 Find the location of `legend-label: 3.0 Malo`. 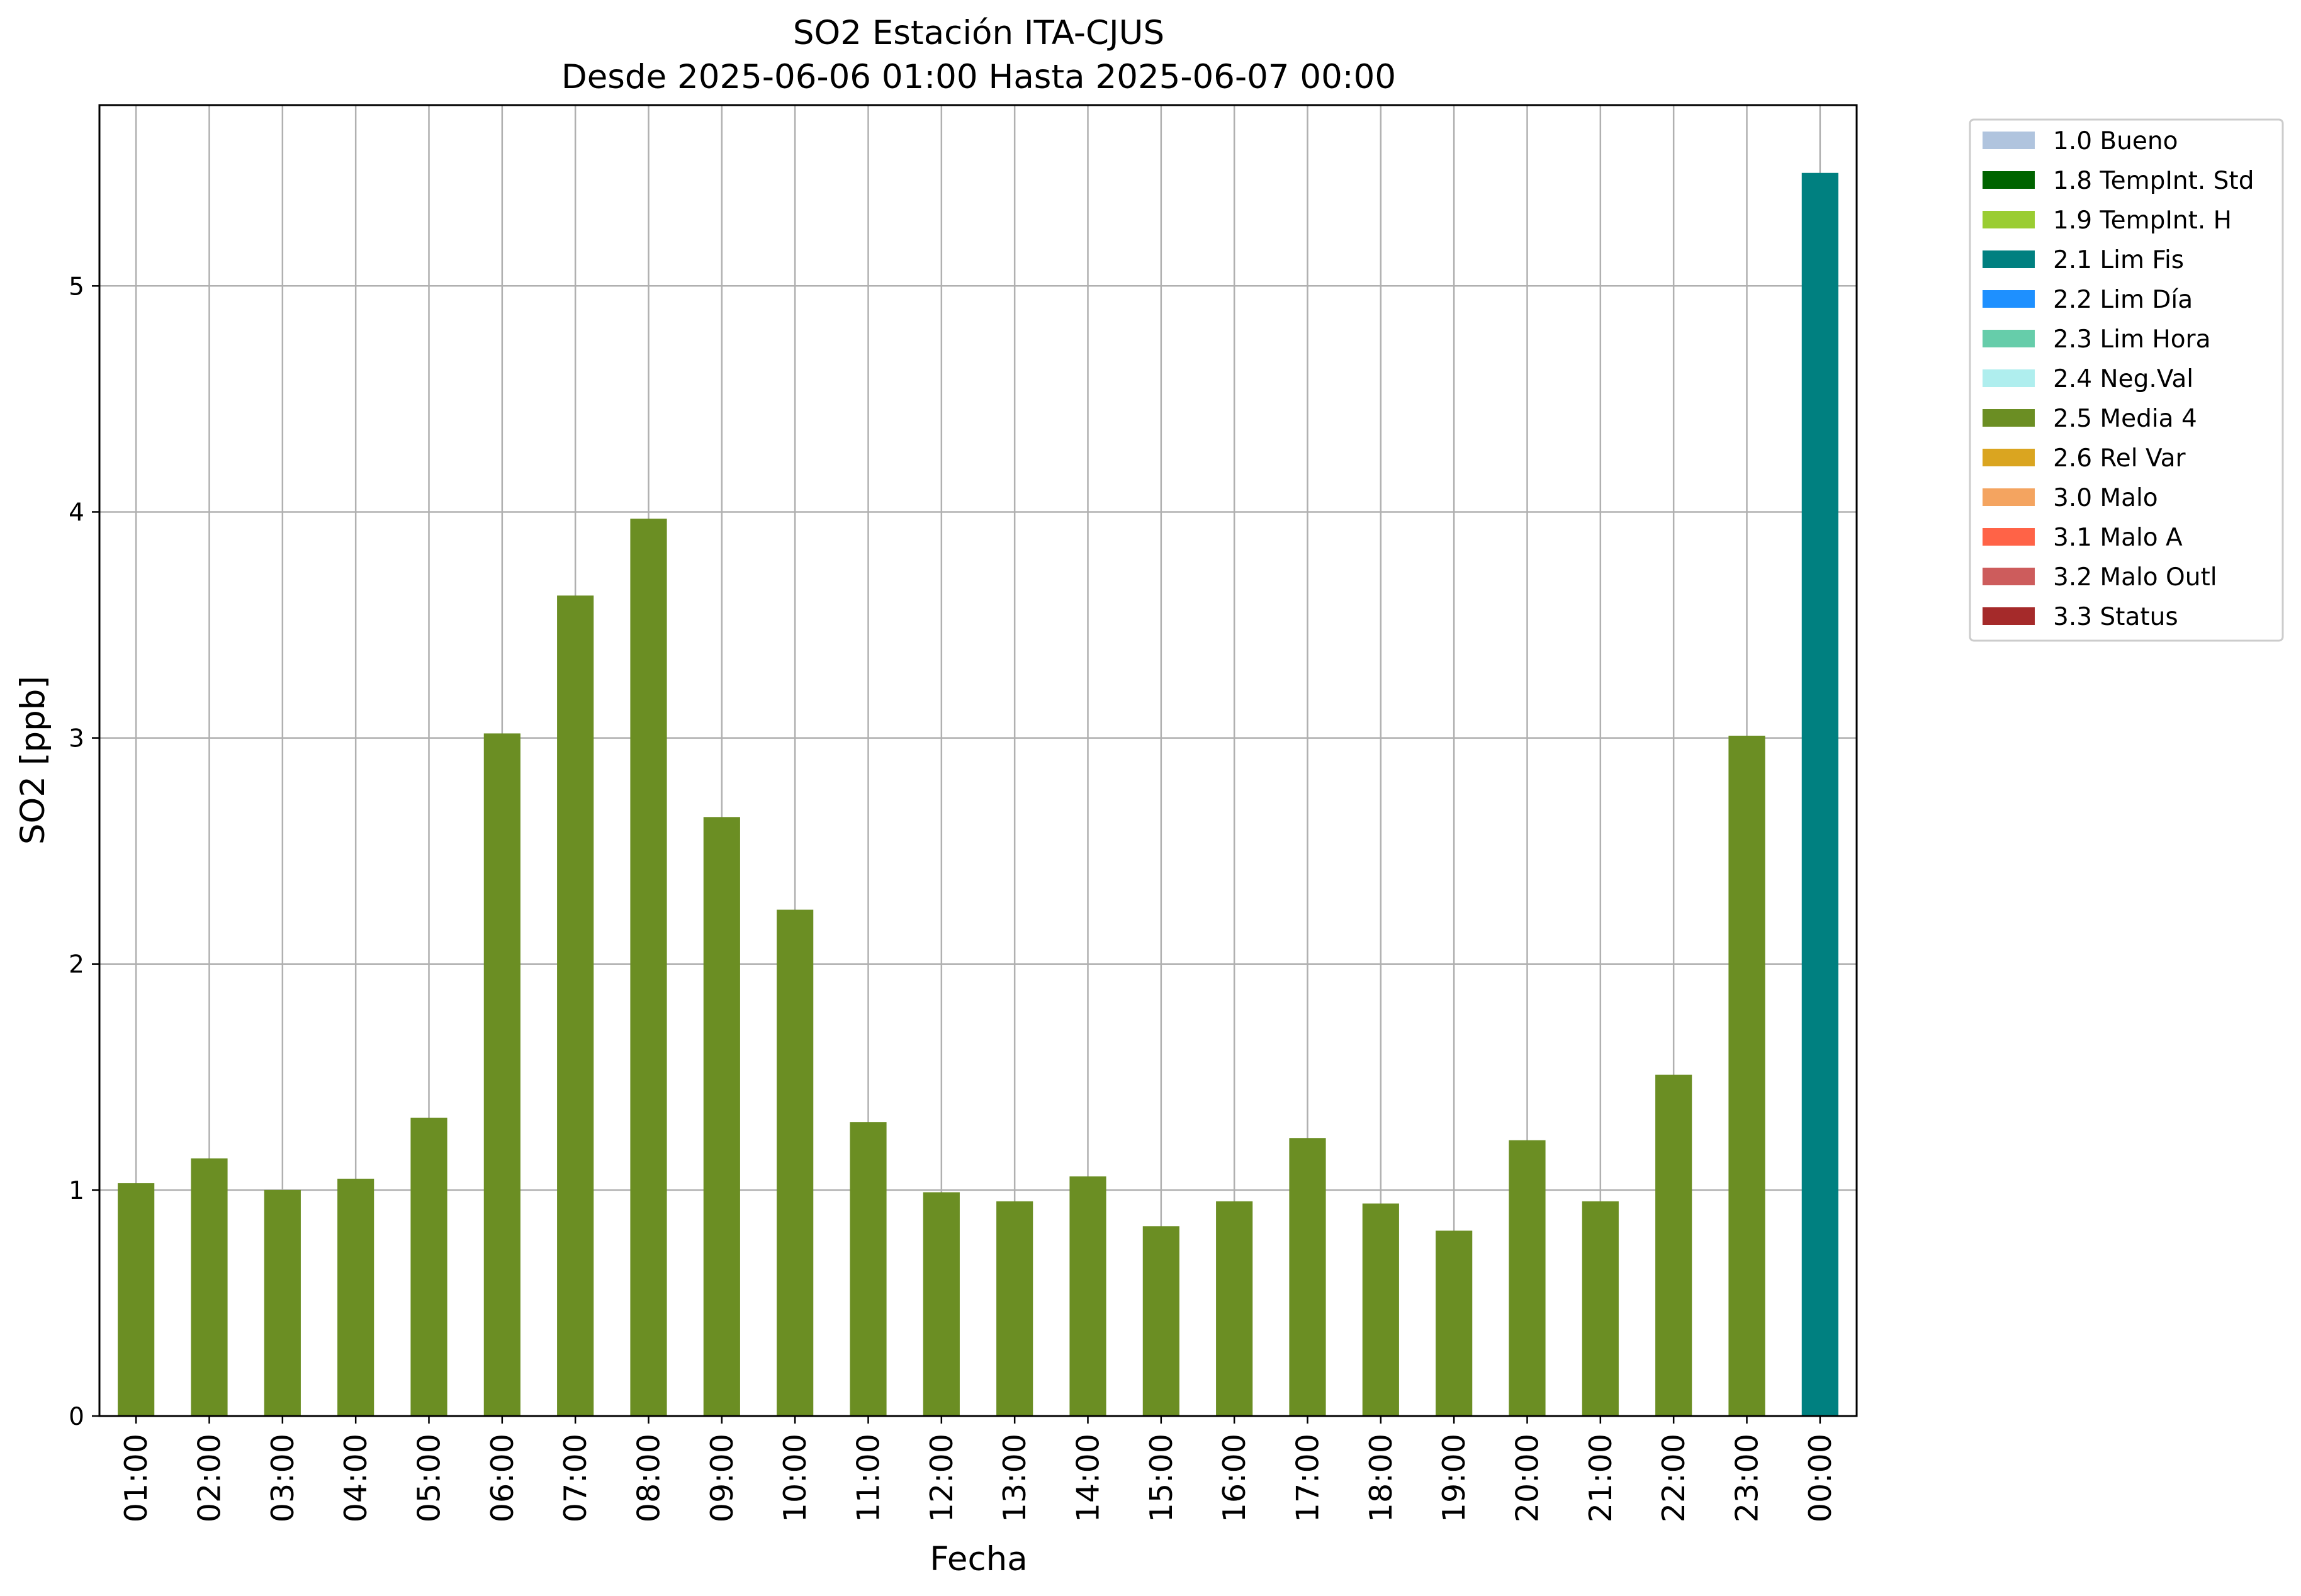

legend-label: 3.0 Malo is located at coordinates (2105, 498).